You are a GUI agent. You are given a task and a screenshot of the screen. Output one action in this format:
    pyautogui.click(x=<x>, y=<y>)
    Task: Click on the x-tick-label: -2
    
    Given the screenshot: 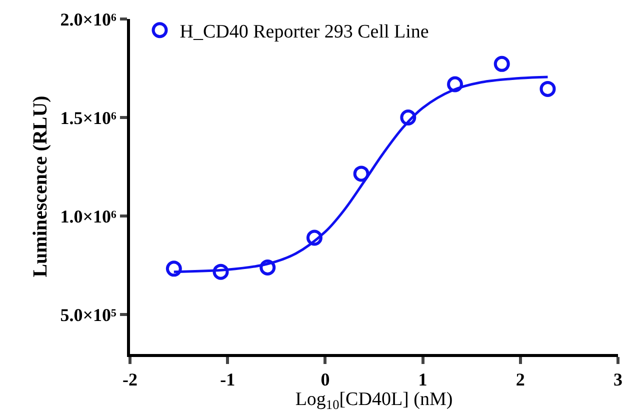 What is the action you would take?
    pyautogui.click(x=130, y=380)
    